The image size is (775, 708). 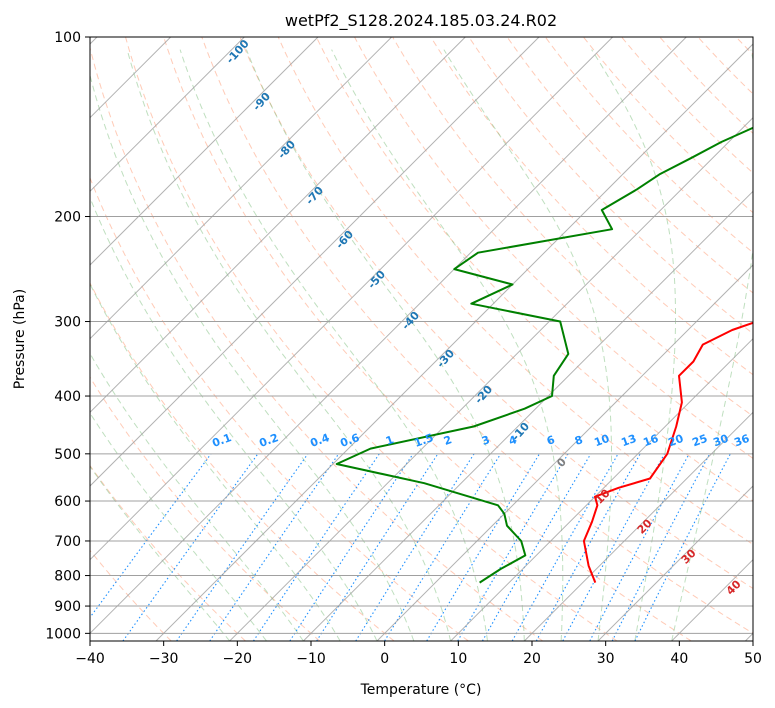 What do you see at coordinates (67, 336) in the screenshot?
I see `y-axis: 100 200 300 400 500 600 700 800 900 1000` at bounding box center [67, 336].